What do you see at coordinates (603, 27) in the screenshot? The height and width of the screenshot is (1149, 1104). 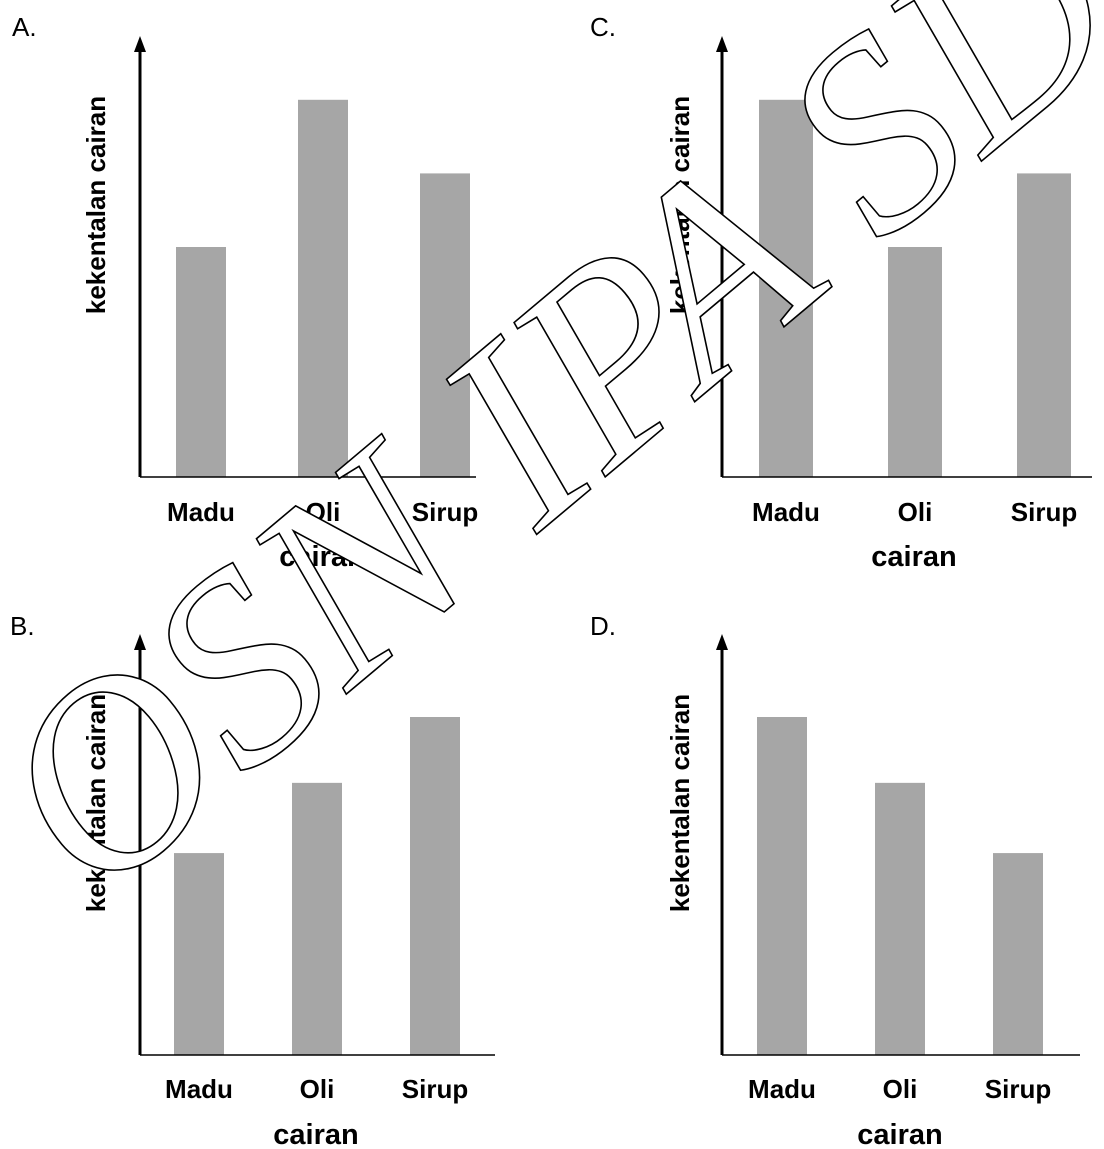 I see `panel-letter: C.` at bounding box center [603, 27].